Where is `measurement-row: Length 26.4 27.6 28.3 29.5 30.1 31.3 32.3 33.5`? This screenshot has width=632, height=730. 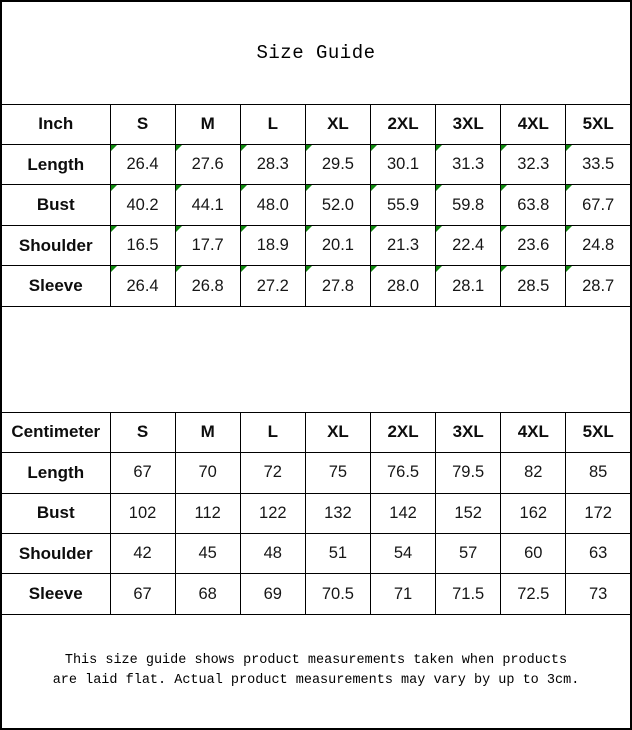
measurement-row: Length 26.4 27.6 28.3 29.5 30.1 31.3 32.3 33.5 is located at coordinates (316, 164).